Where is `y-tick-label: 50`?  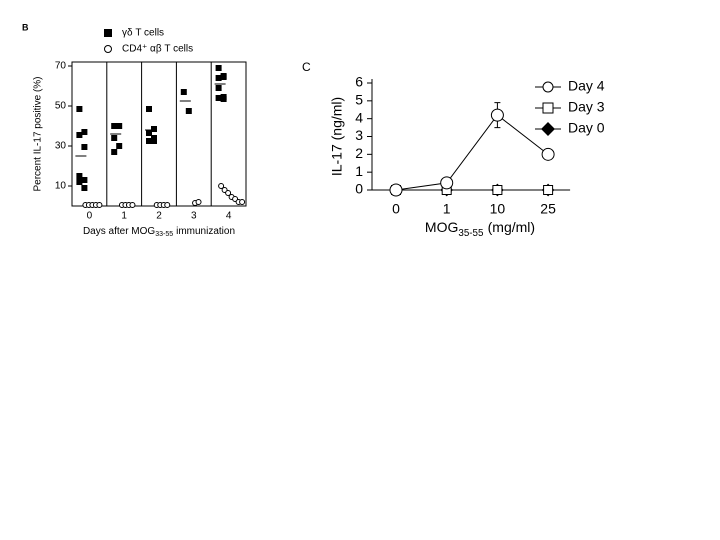
y-tick-label: 50 is located at coordinates (61, 106).